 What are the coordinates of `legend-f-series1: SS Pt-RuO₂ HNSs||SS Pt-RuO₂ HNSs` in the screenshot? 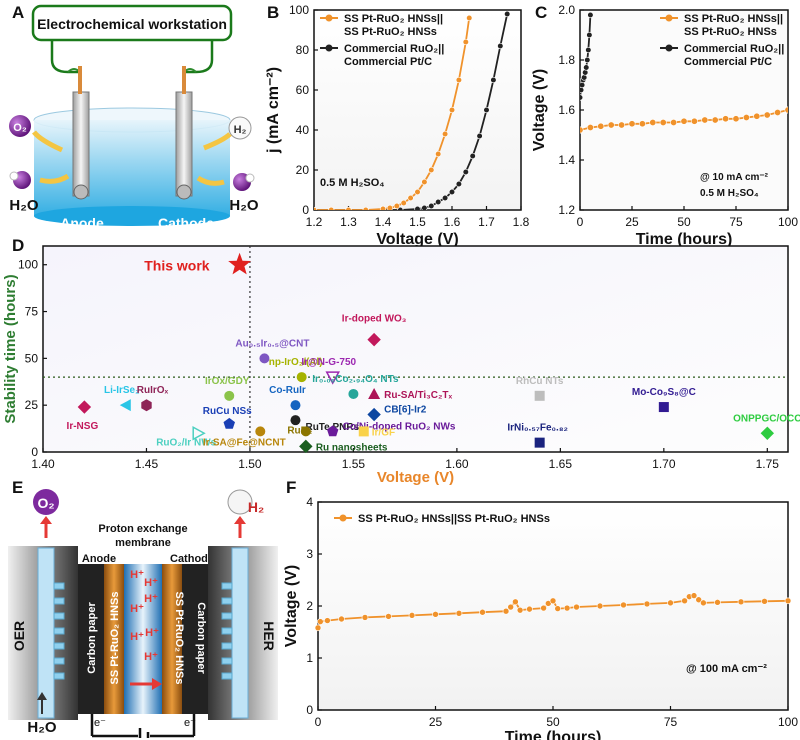 It's located at (454, 519).